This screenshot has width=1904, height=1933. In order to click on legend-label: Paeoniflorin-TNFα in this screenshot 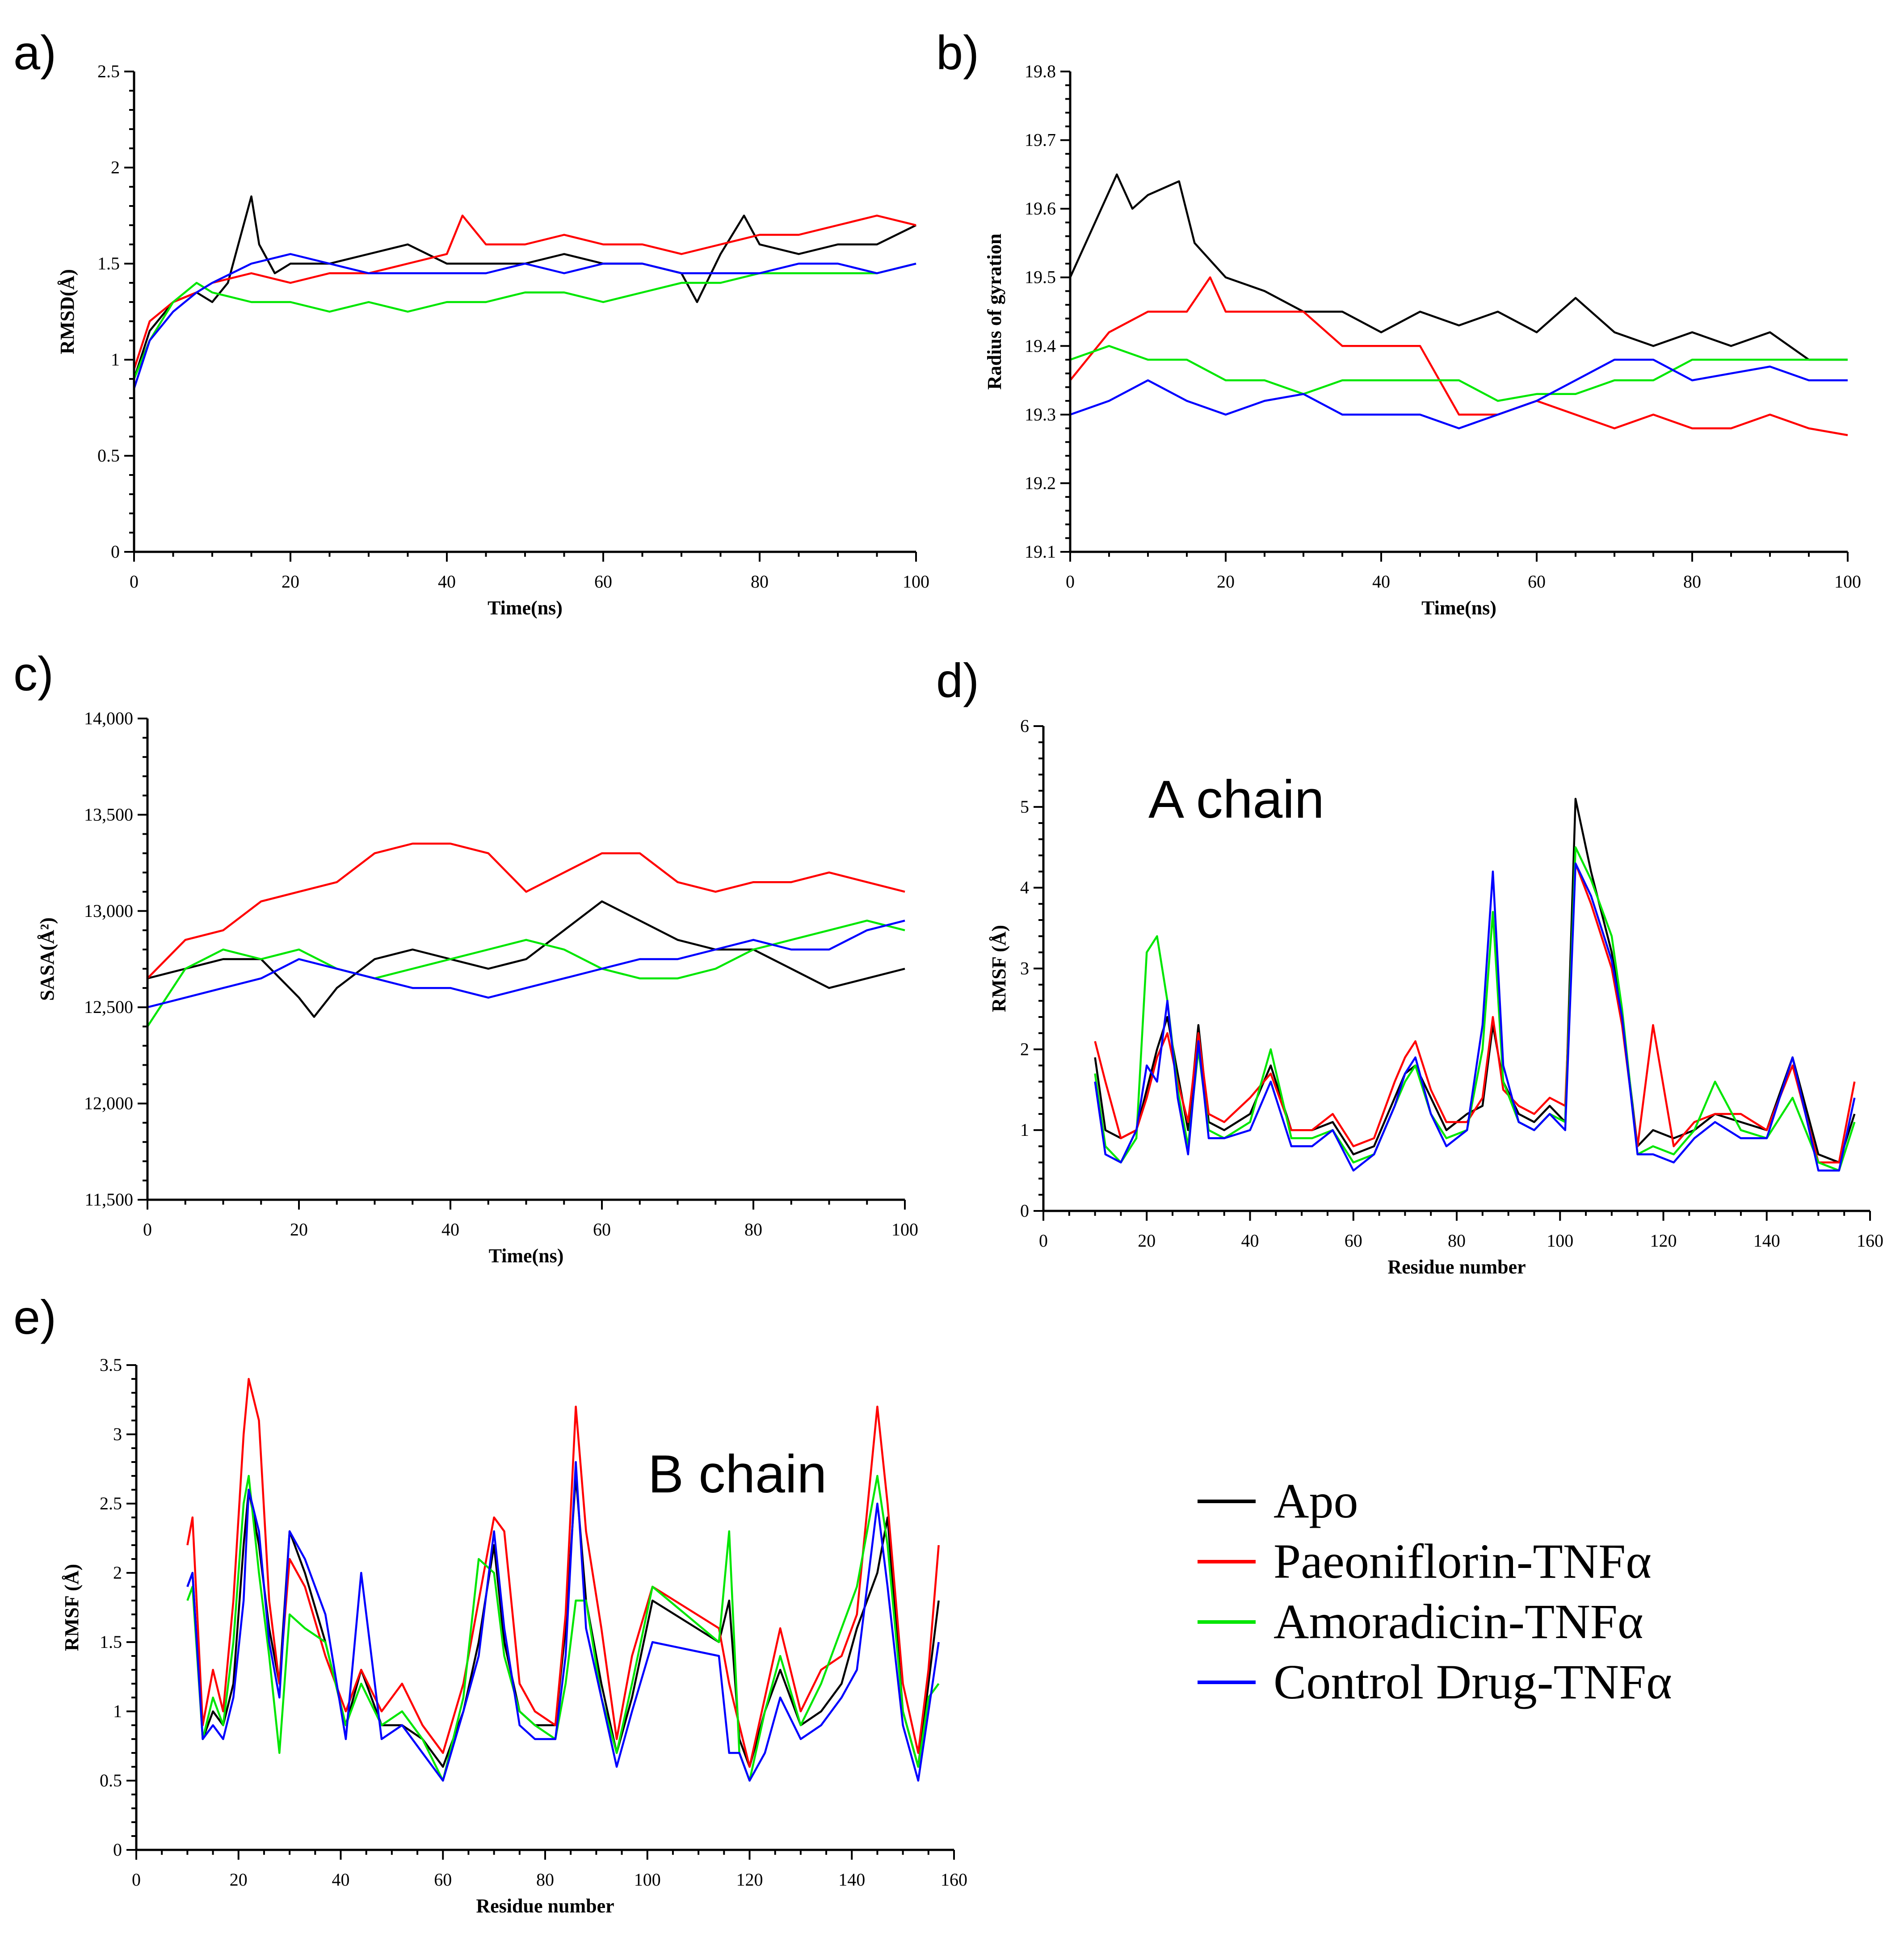, I will do `click(1463, 1561)`.